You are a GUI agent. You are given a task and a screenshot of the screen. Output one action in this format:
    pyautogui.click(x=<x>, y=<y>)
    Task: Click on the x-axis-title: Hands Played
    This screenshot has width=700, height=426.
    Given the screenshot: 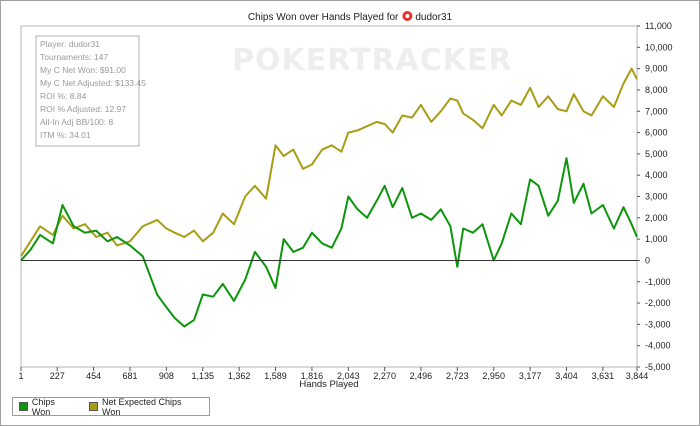 What is the action you would take?
    pyautogui.click(x=328, y=384)
    